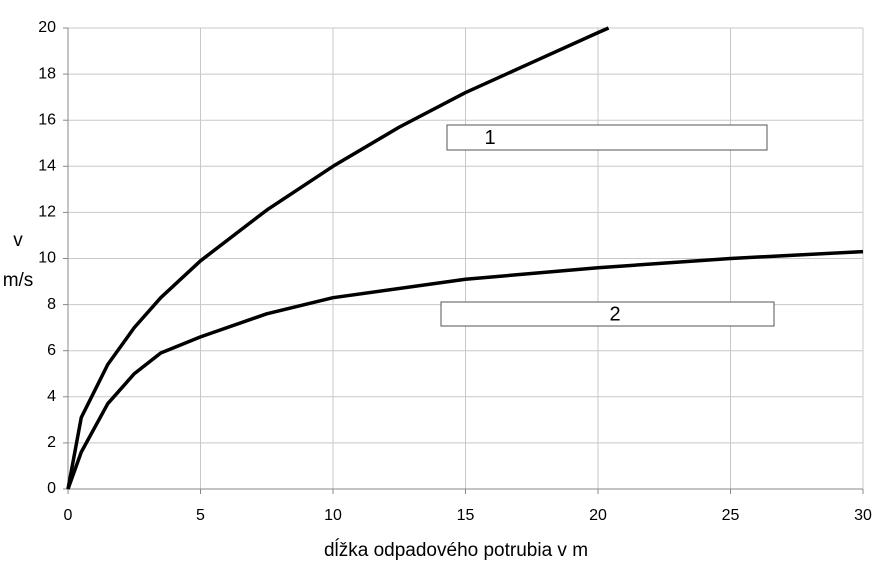 Image resolution: width=886 pixels, height=572 pixels. I want to click on legend-label: 2, so click(614, 314).